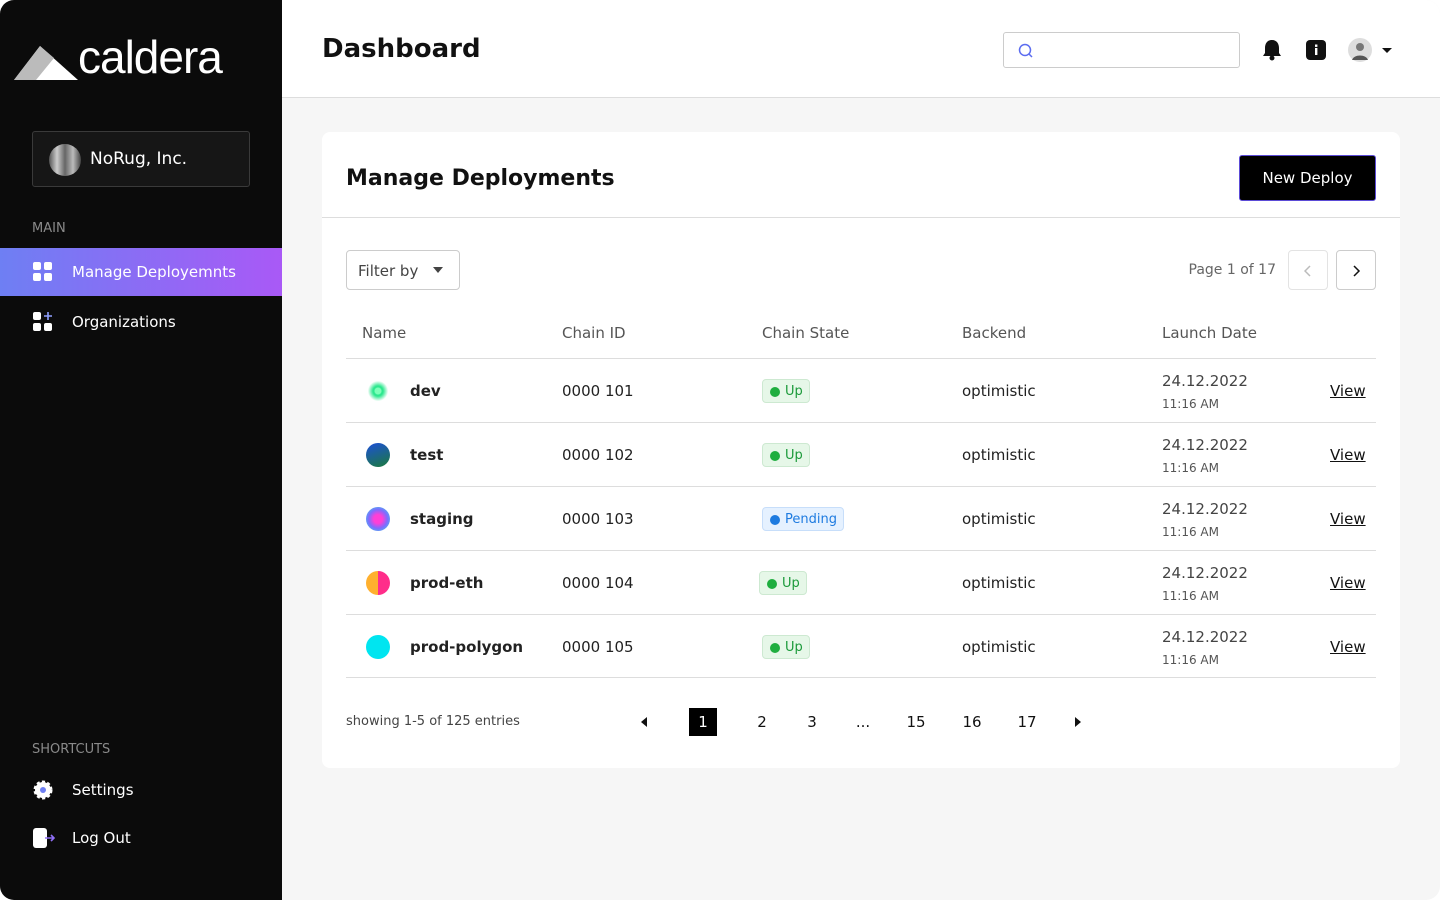  Describe the element at coordinates (1121, 50) in the screenshot. I see `search-box` at that location.